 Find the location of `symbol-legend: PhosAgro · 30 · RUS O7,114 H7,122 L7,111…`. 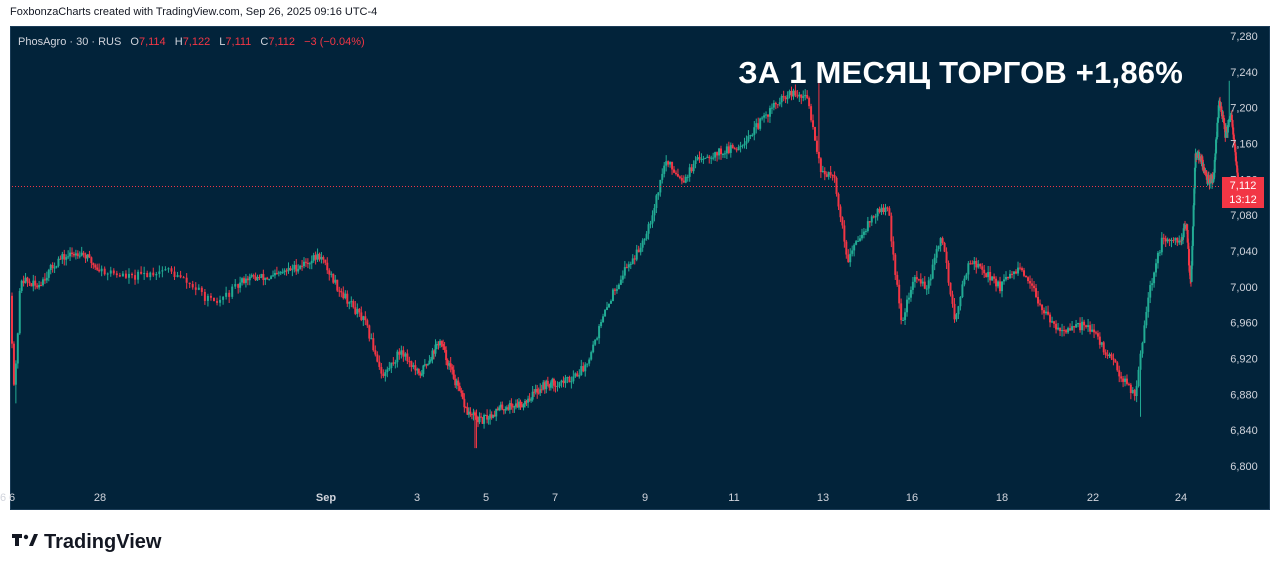

symbol-legend: PhosAgro · 30 · RUS O7,114 H7,122 L7,111… is located at coordinates (191, 42).